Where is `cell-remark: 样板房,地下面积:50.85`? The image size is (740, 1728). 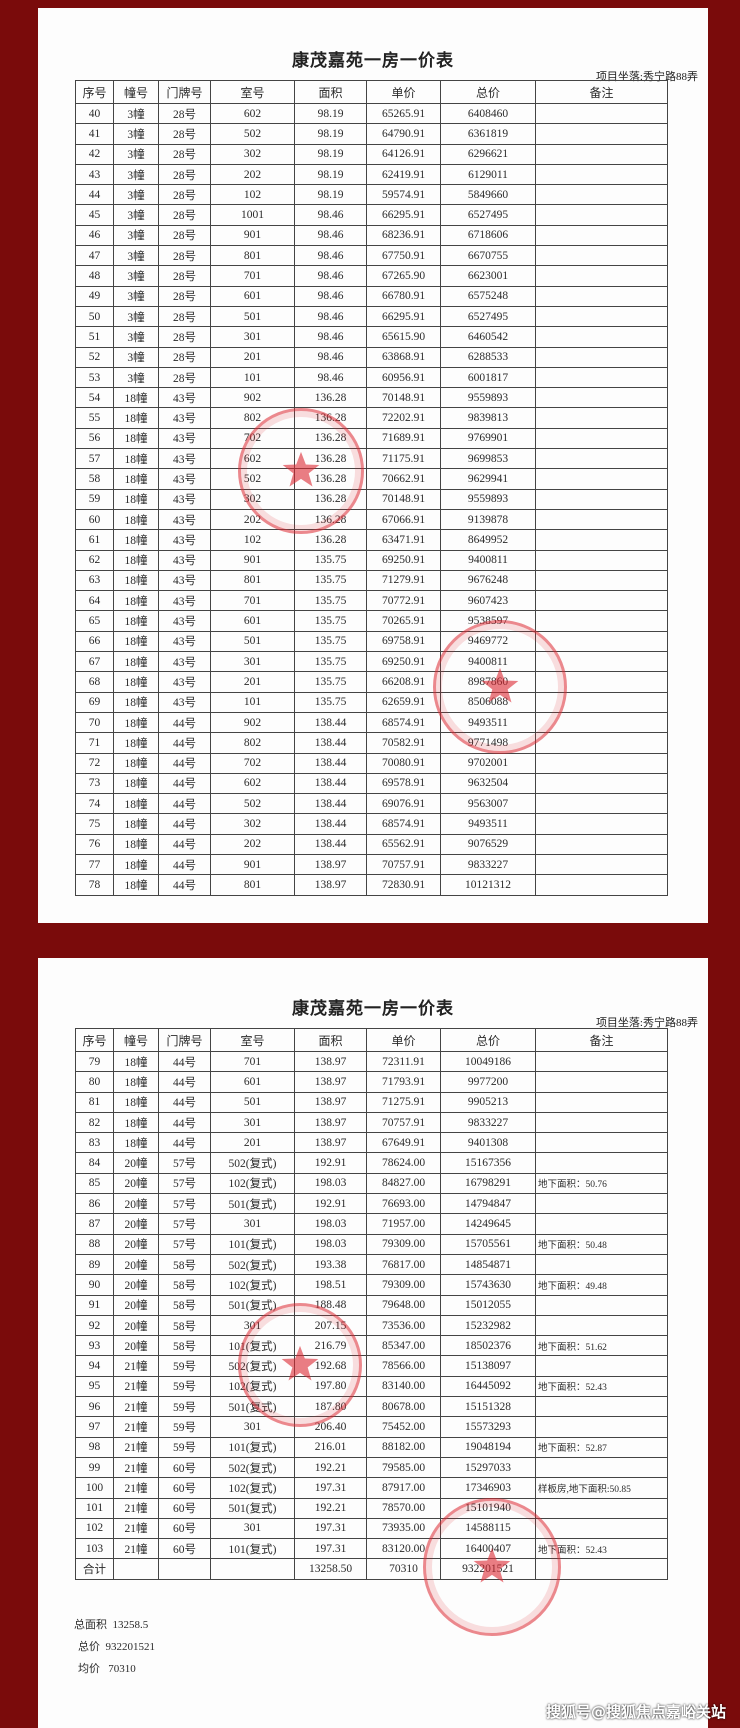
cell-remark: 样板房,地下面积:50.85 is located at coordinates (601, 1488).